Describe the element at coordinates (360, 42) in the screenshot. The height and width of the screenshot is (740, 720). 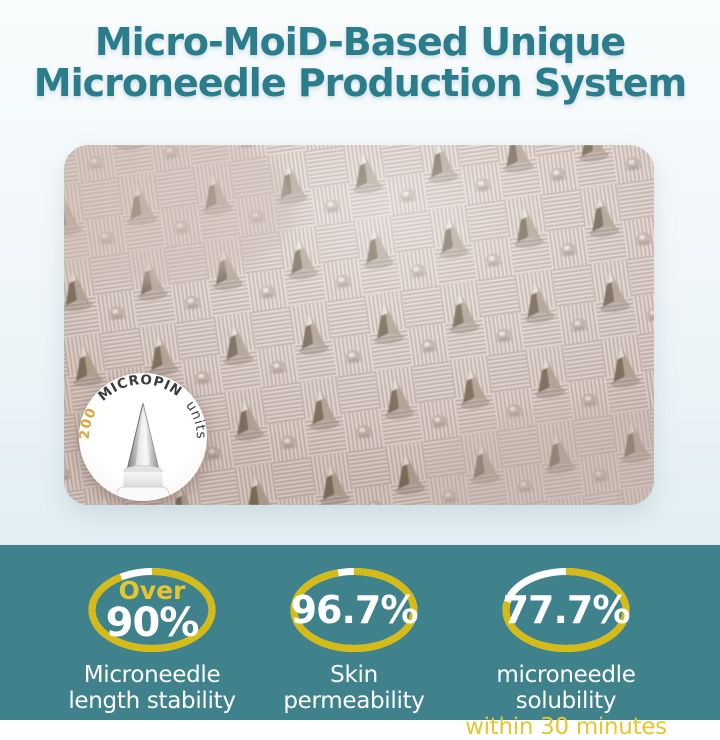
I see `page-title-line1: Micro-MoiD-Based Unique` at that location.